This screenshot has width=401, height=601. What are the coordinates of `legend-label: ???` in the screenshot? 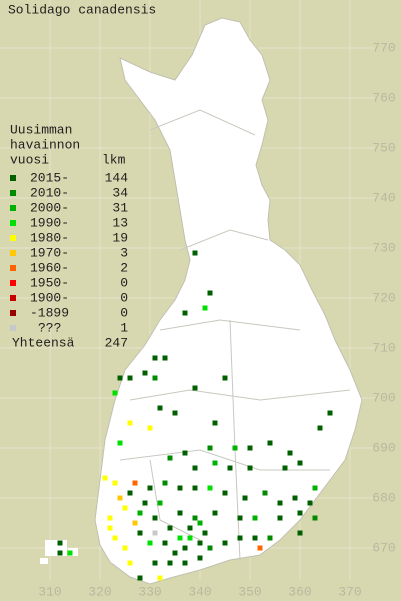 It's located at (49, 327).